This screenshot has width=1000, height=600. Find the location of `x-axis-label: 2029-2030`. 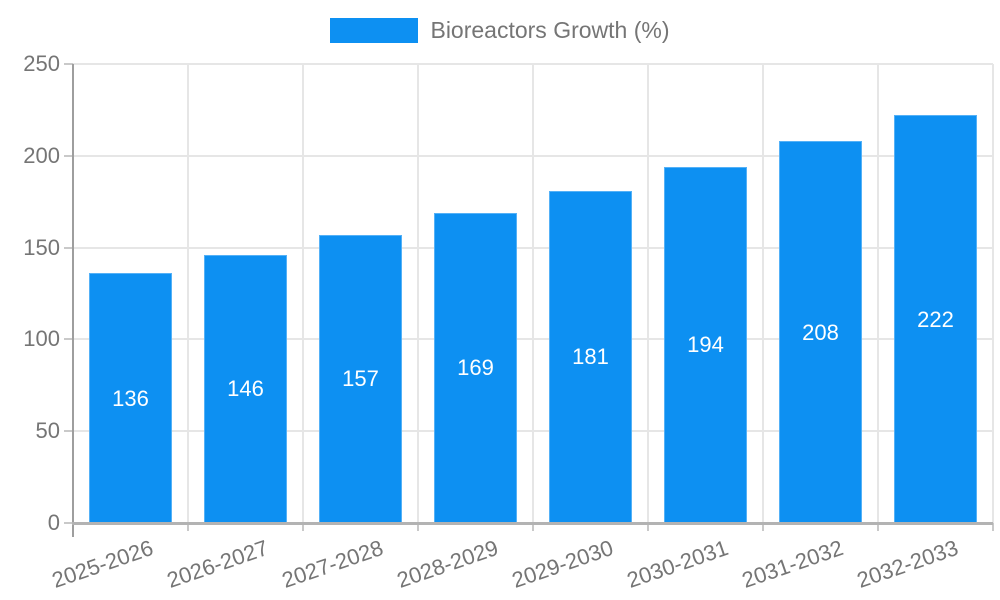

x-axis-label: 2029-2030 is located at coordinates (563, 564).